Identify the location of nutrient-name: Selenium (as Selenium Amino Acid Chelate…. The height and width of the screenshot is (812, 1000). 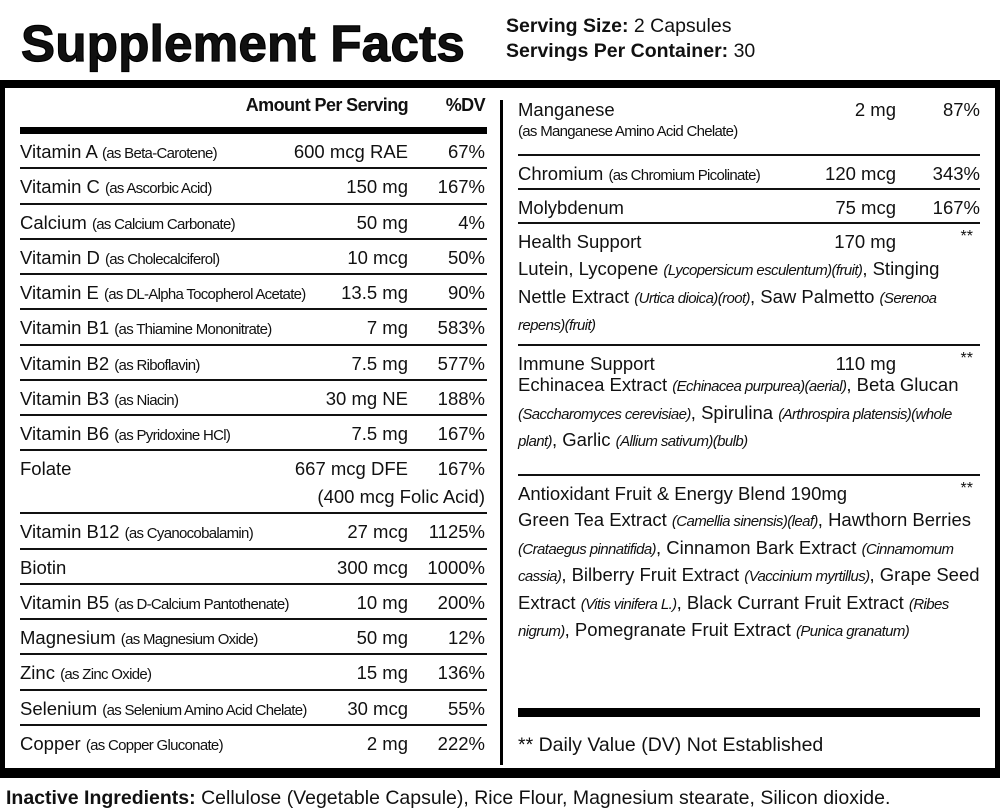
(163, 709).